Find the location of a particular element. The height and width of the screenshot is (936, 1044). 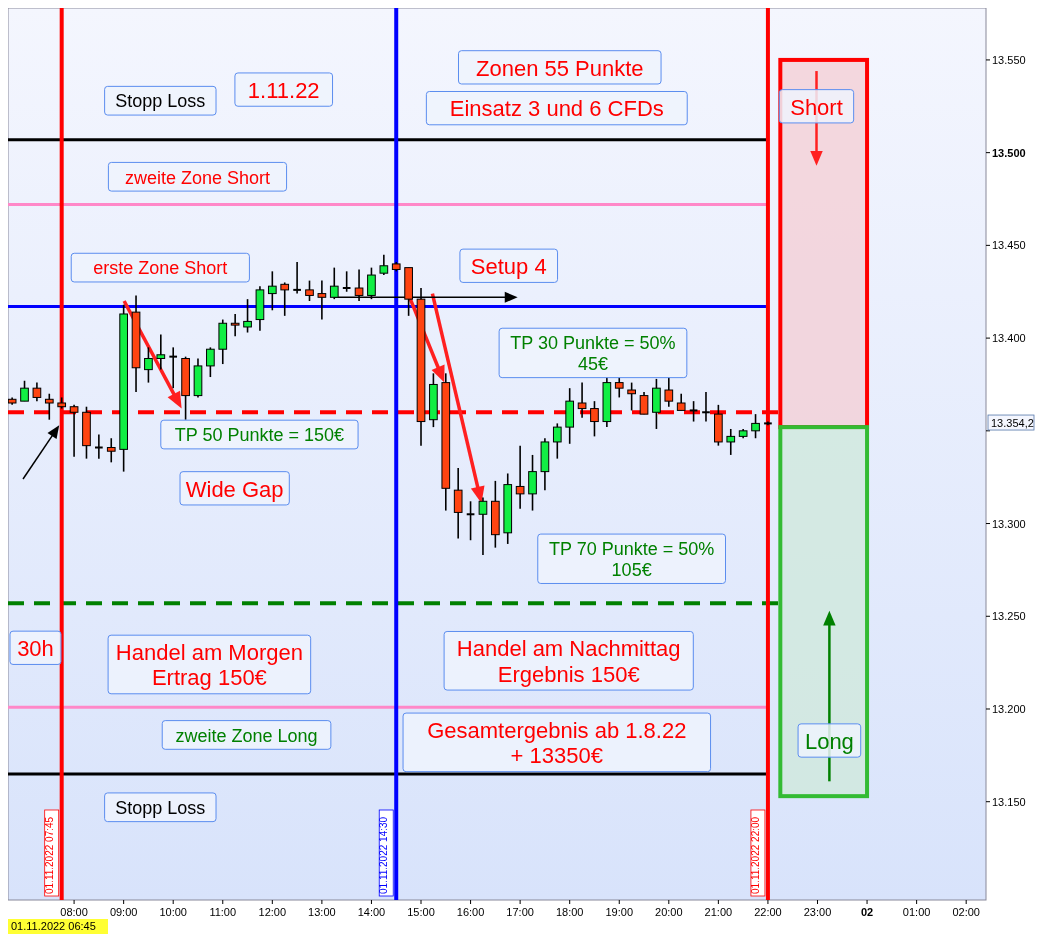

x-tick-label: 09:00 is located at coordinates (123, 912).